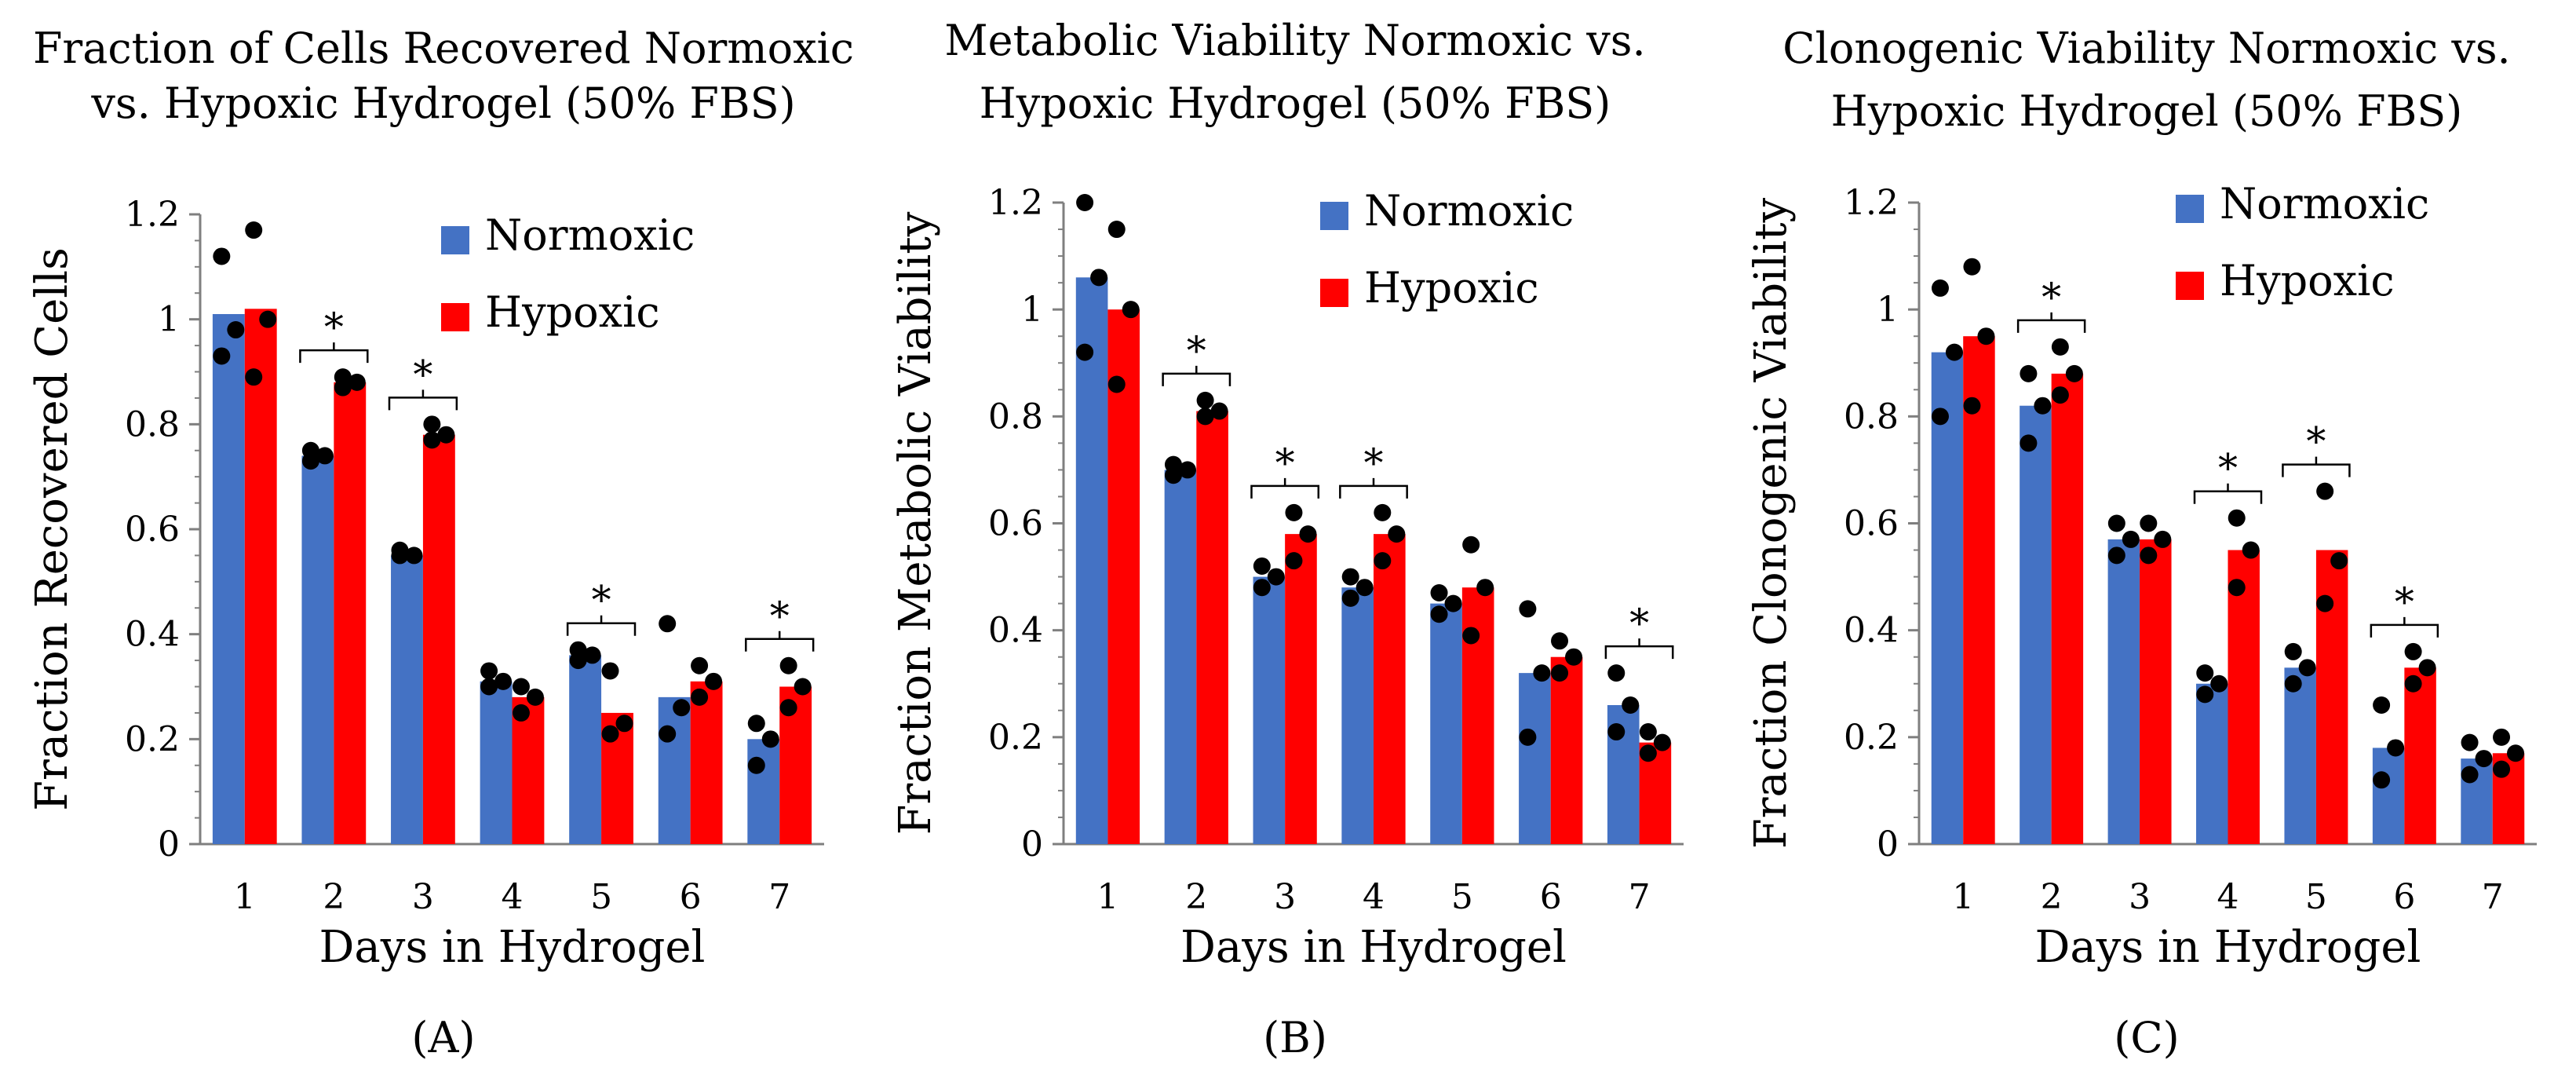 This screenshot has width=2576, height=1082. Describe the element at coordinates (512, 947) in the screenshot. I see `x-axis-title: Days in Hydrogel` at that location.